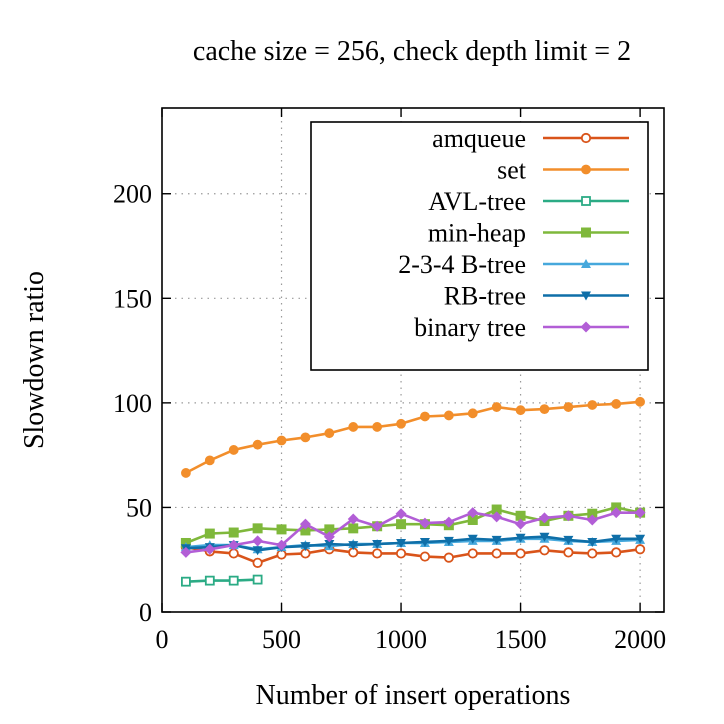 This screenshot has height=724, width=724. Describe the element at coordinates (139, 507) in the screenshot. I see `y-tick-label: 50` at that location.